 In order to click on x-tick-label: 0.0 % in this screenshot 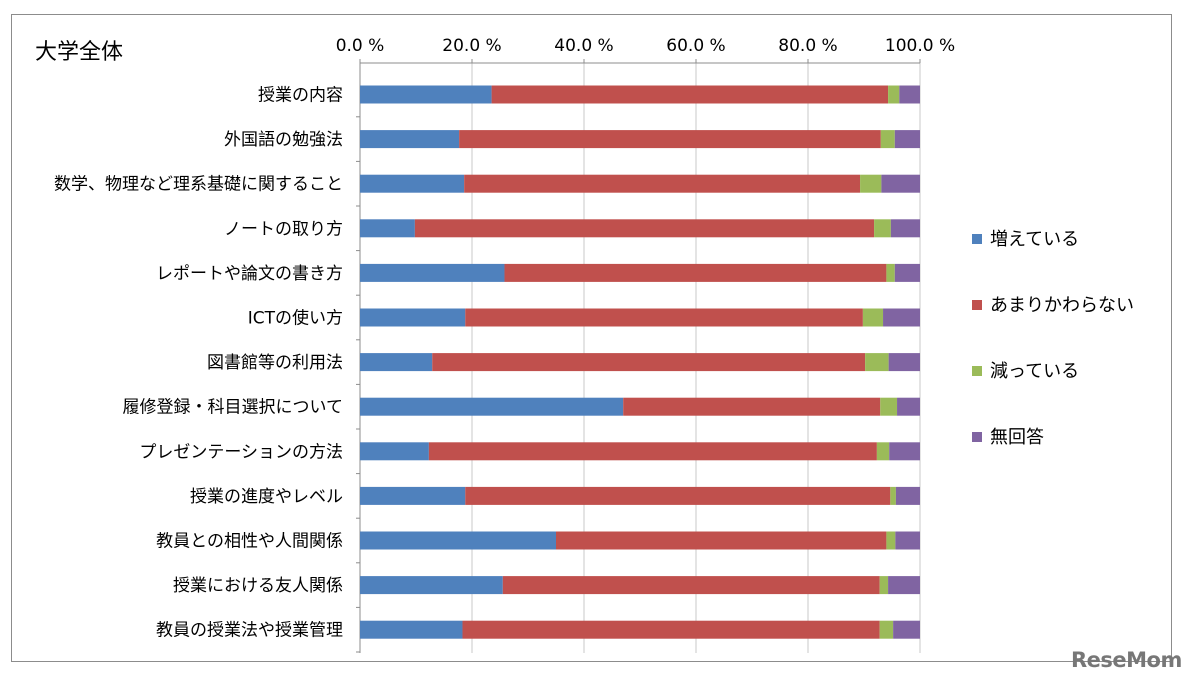, I will do `click(360, 46)`.